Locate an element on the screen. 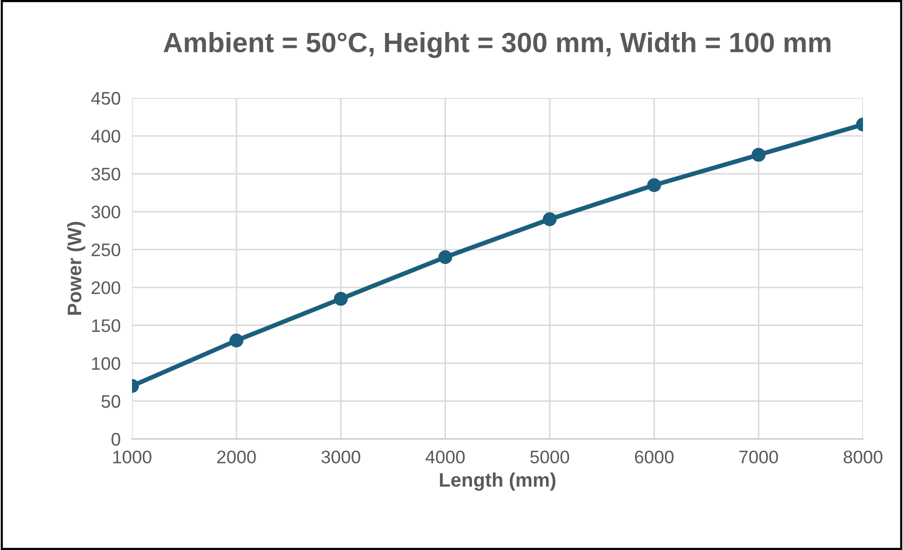 This screenshot has width=903, height=550. y-tick-label: 0 is located at coordinates (116, 439).